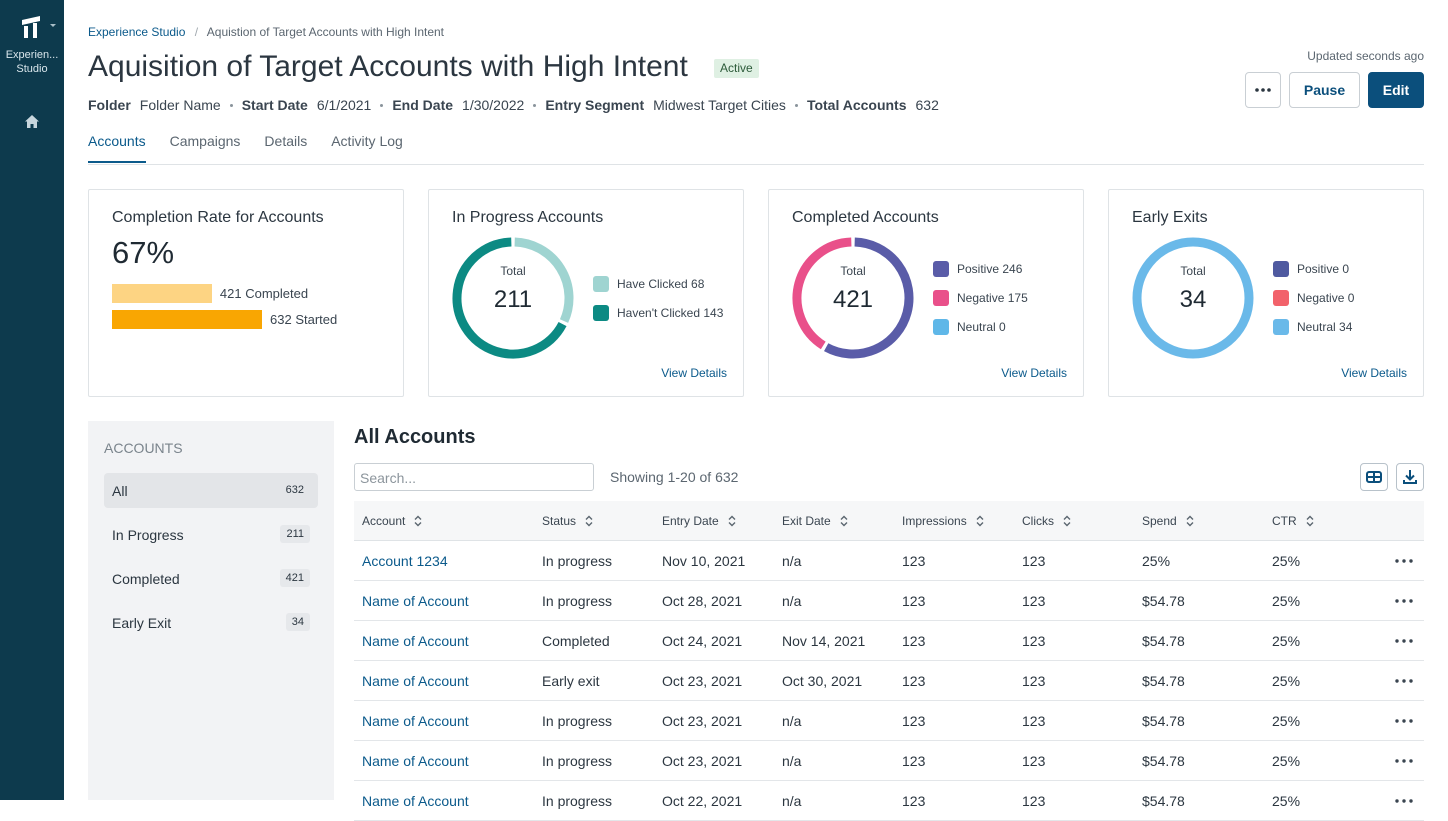 Image resolution: width=1448 pixels, height=821 pixels. What do you see at coordinates (1318, 269) in the screenshot?
I see `legend-name: Positive` at bounding box center [1318, 269].